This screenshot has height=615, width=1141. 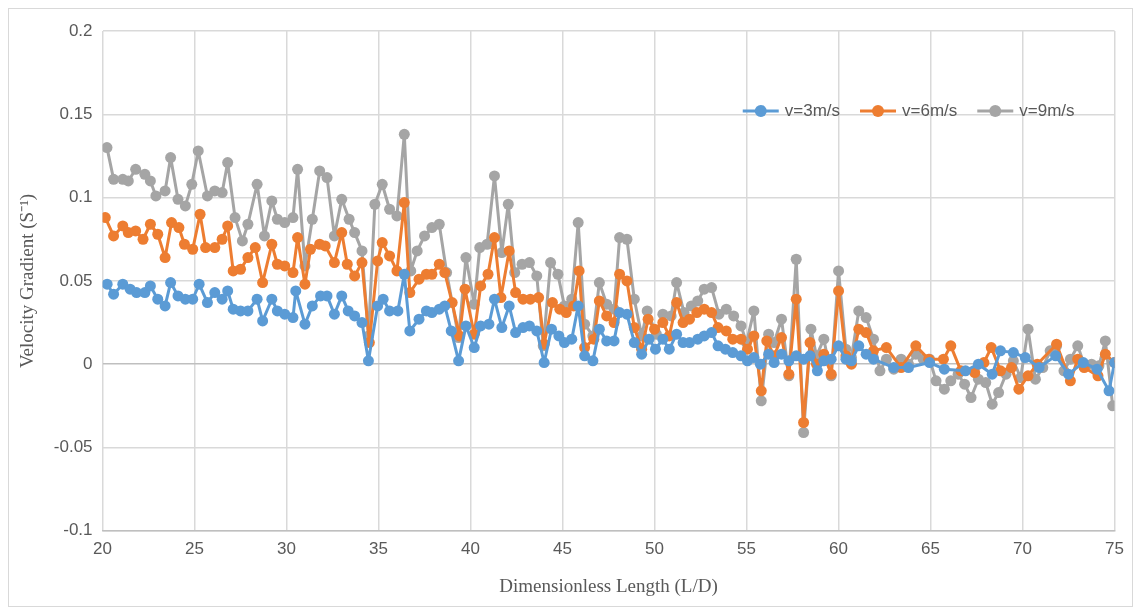 What do you see at coordinates (812, 110) in the screenshot?
I see `legend-label: v=3m/s` at bounding box center [812, 110].